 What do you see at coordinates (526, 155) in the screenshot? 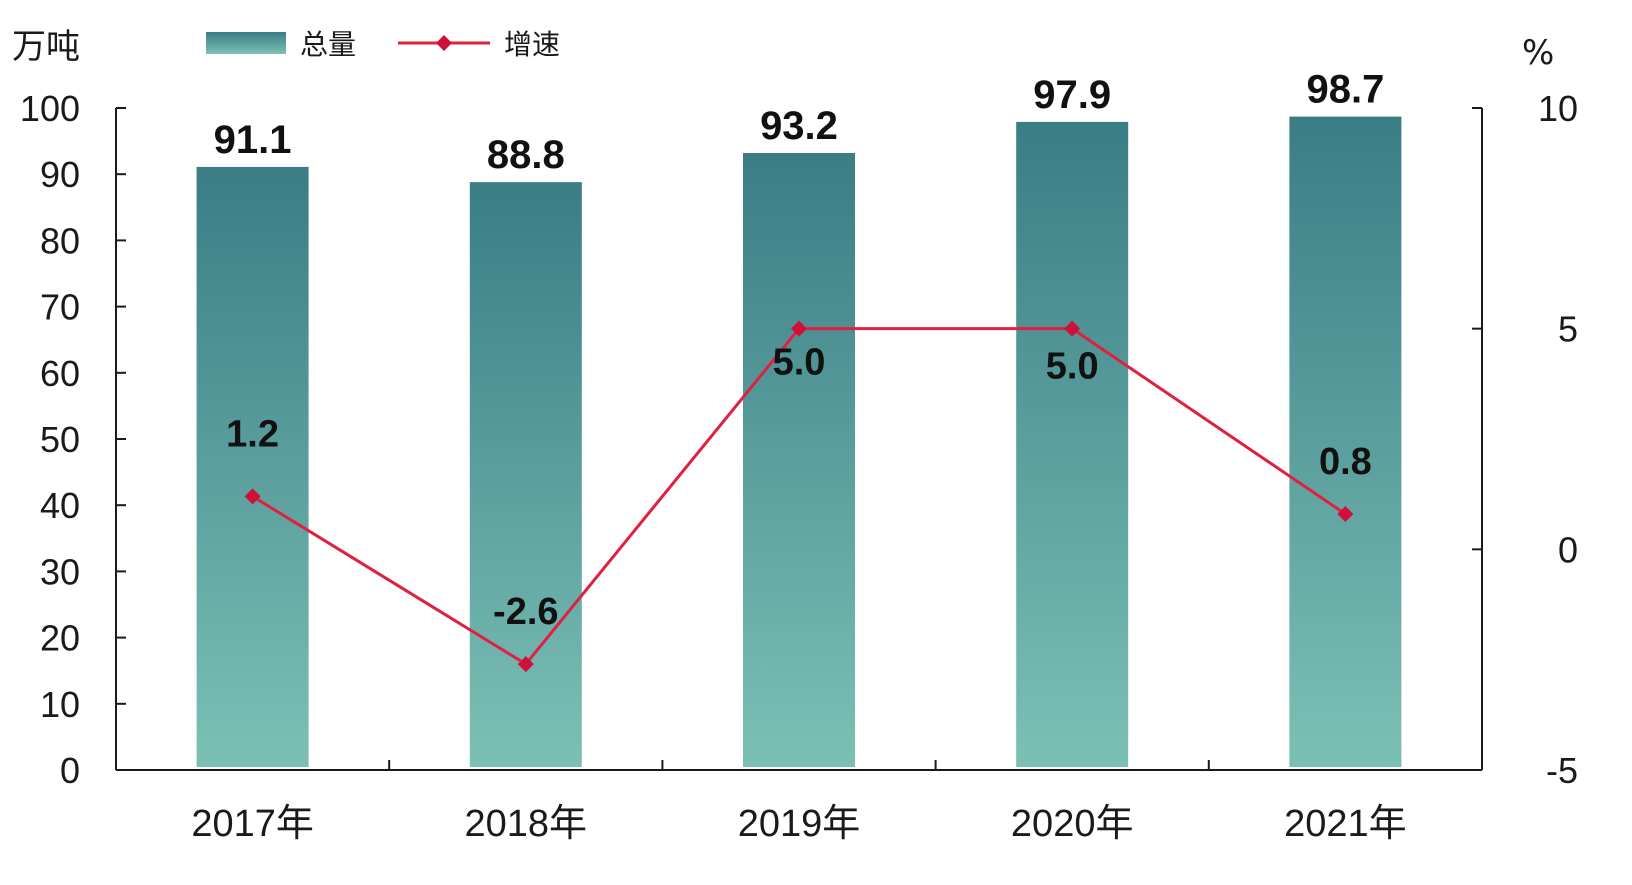
I see `bar-value-label: 88.8` at bounding box center [526, 155].